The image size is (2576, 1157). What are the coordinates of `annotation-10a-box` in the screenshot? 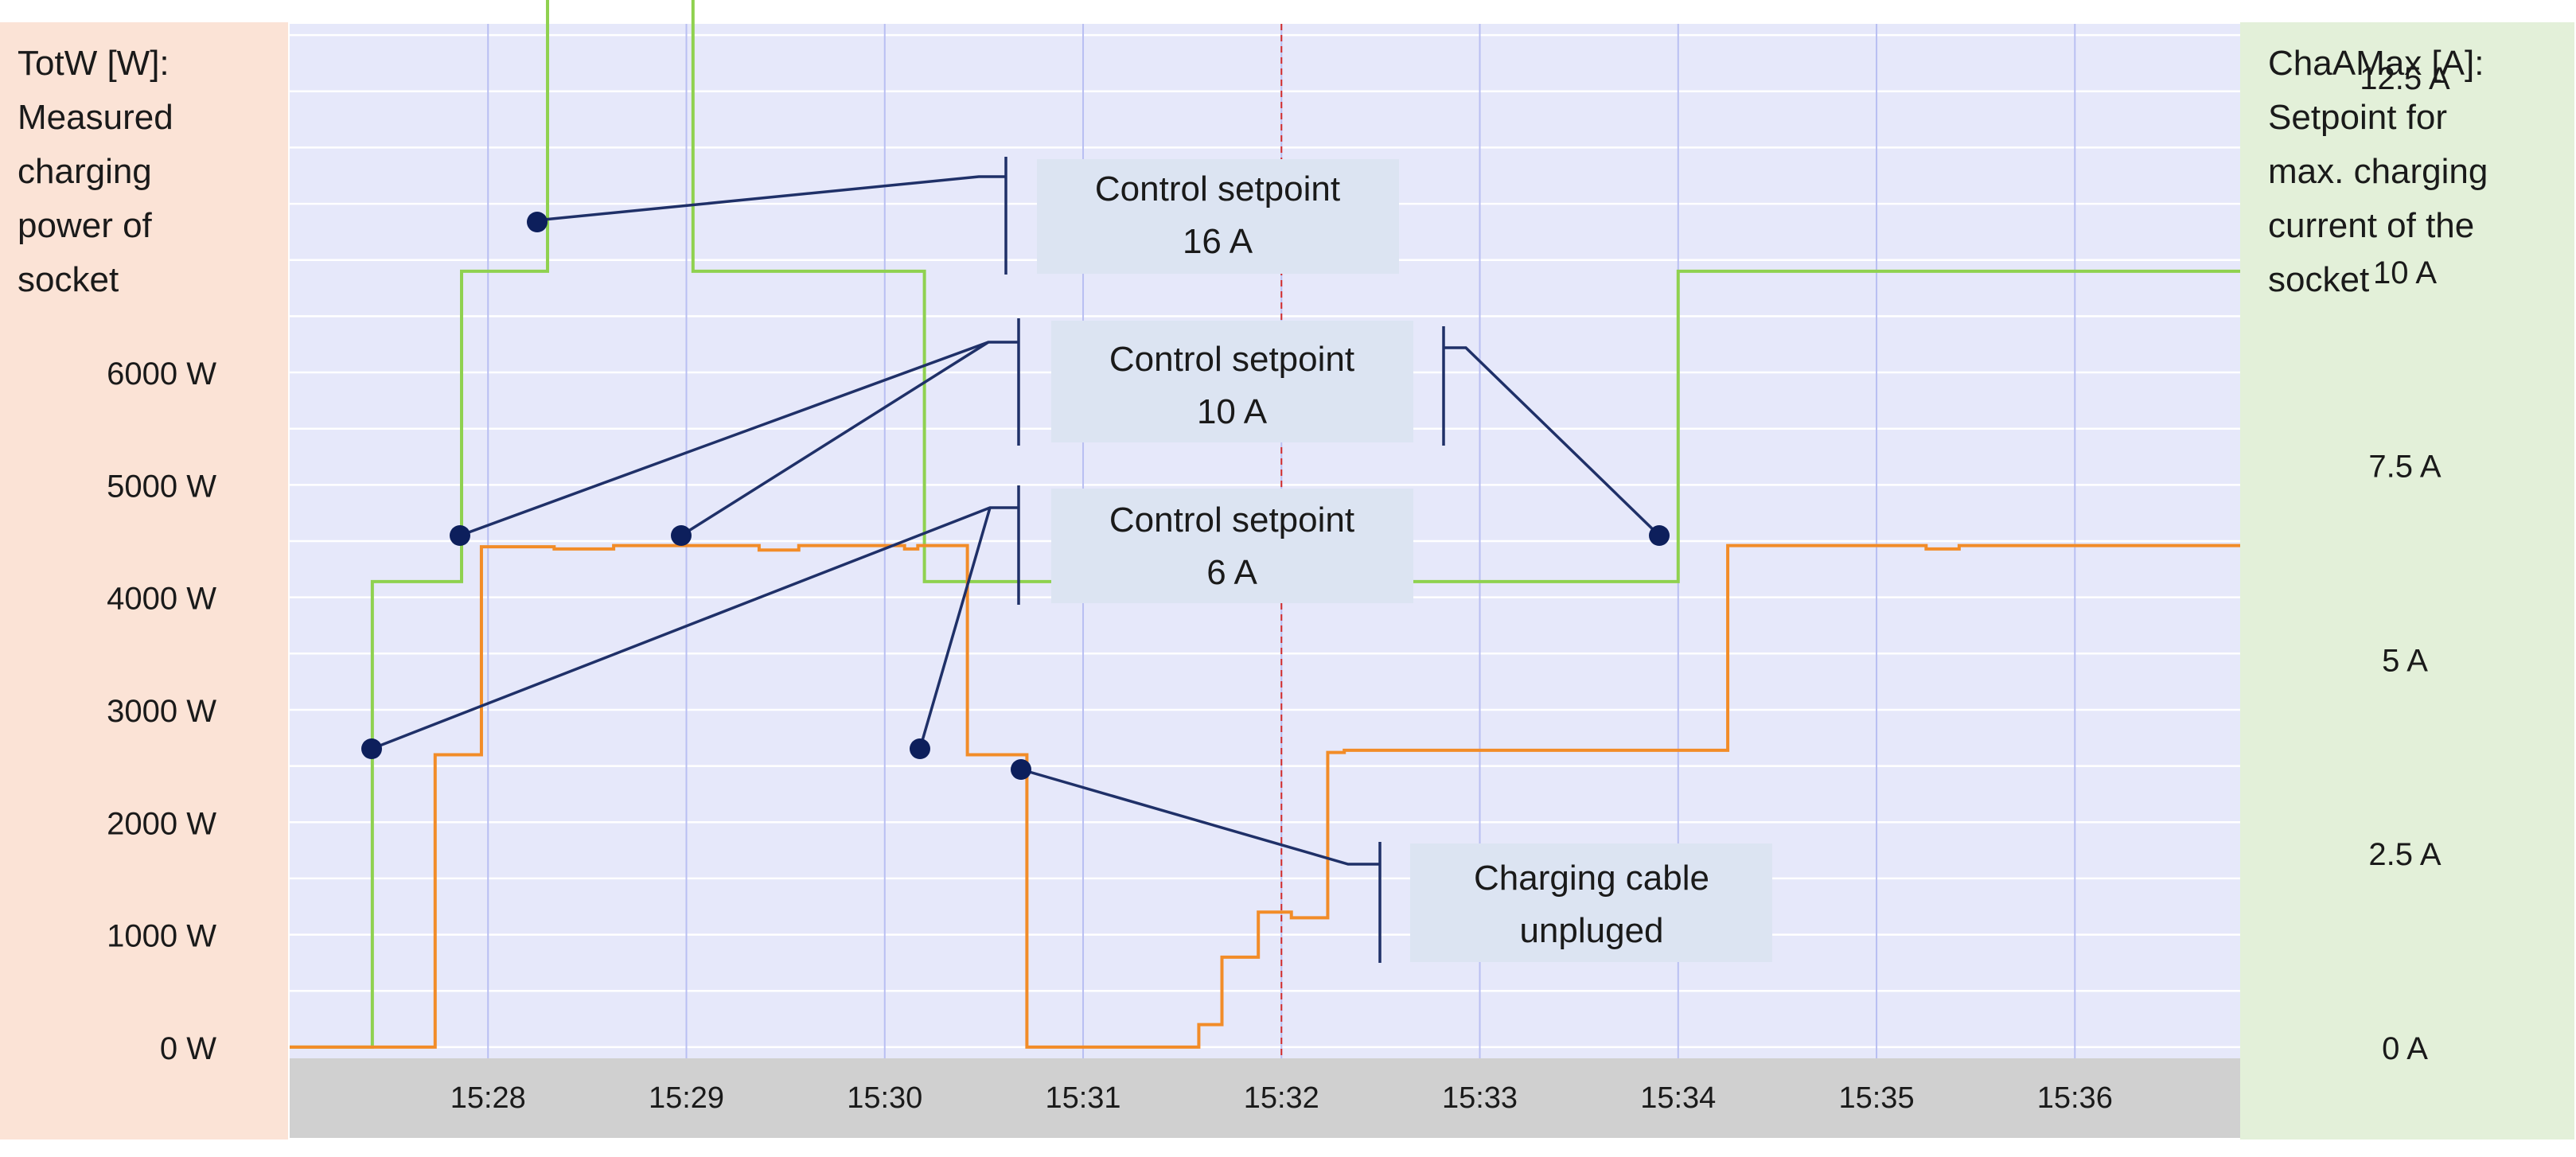 It's located at (1232, 381).